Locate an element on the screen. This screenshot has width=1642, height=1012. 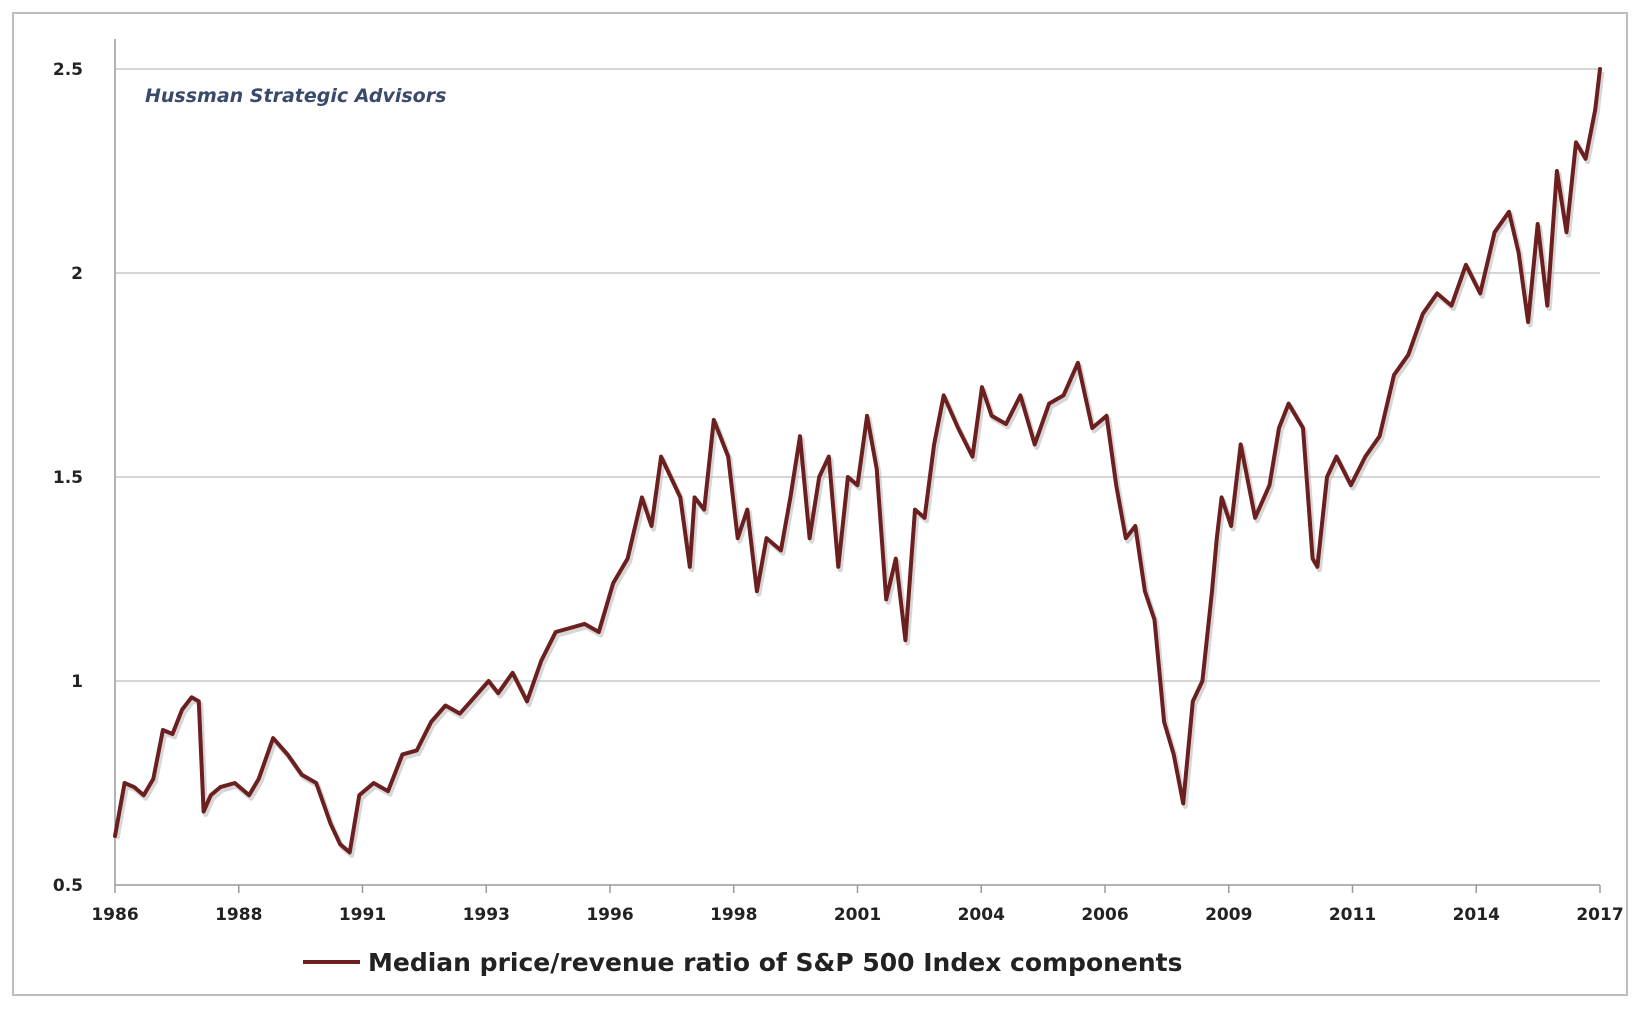
x-tick-label: 1996 is located at coordinates (609, 915).